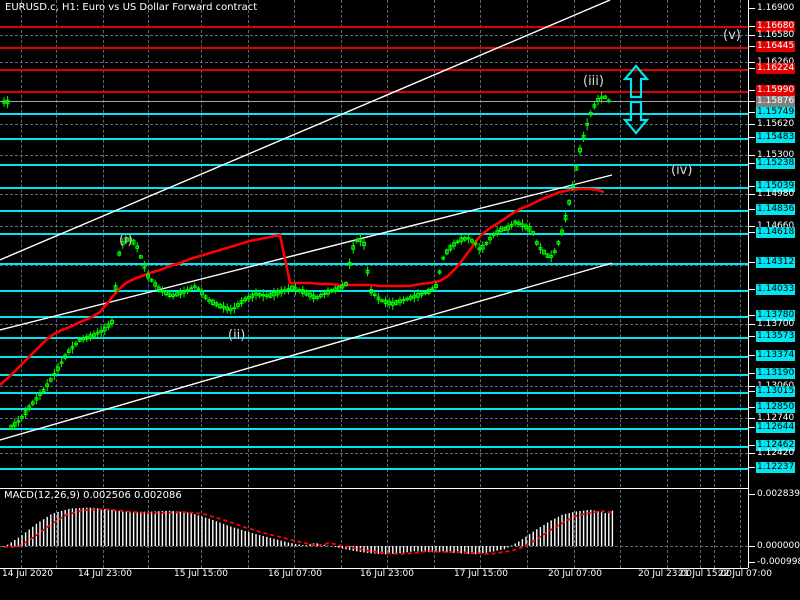  I want to click on macd-plot-overlay, so click(308, 531).